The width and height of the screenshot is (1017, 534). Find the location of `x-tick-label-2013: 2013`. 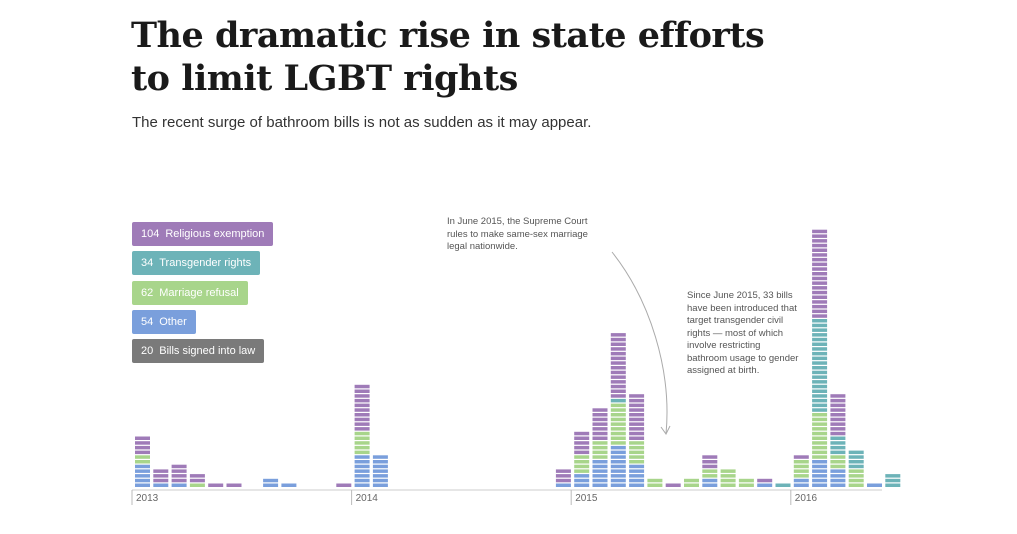

x-tick-label-2013: 2013 is located at coordinates (147, 498).